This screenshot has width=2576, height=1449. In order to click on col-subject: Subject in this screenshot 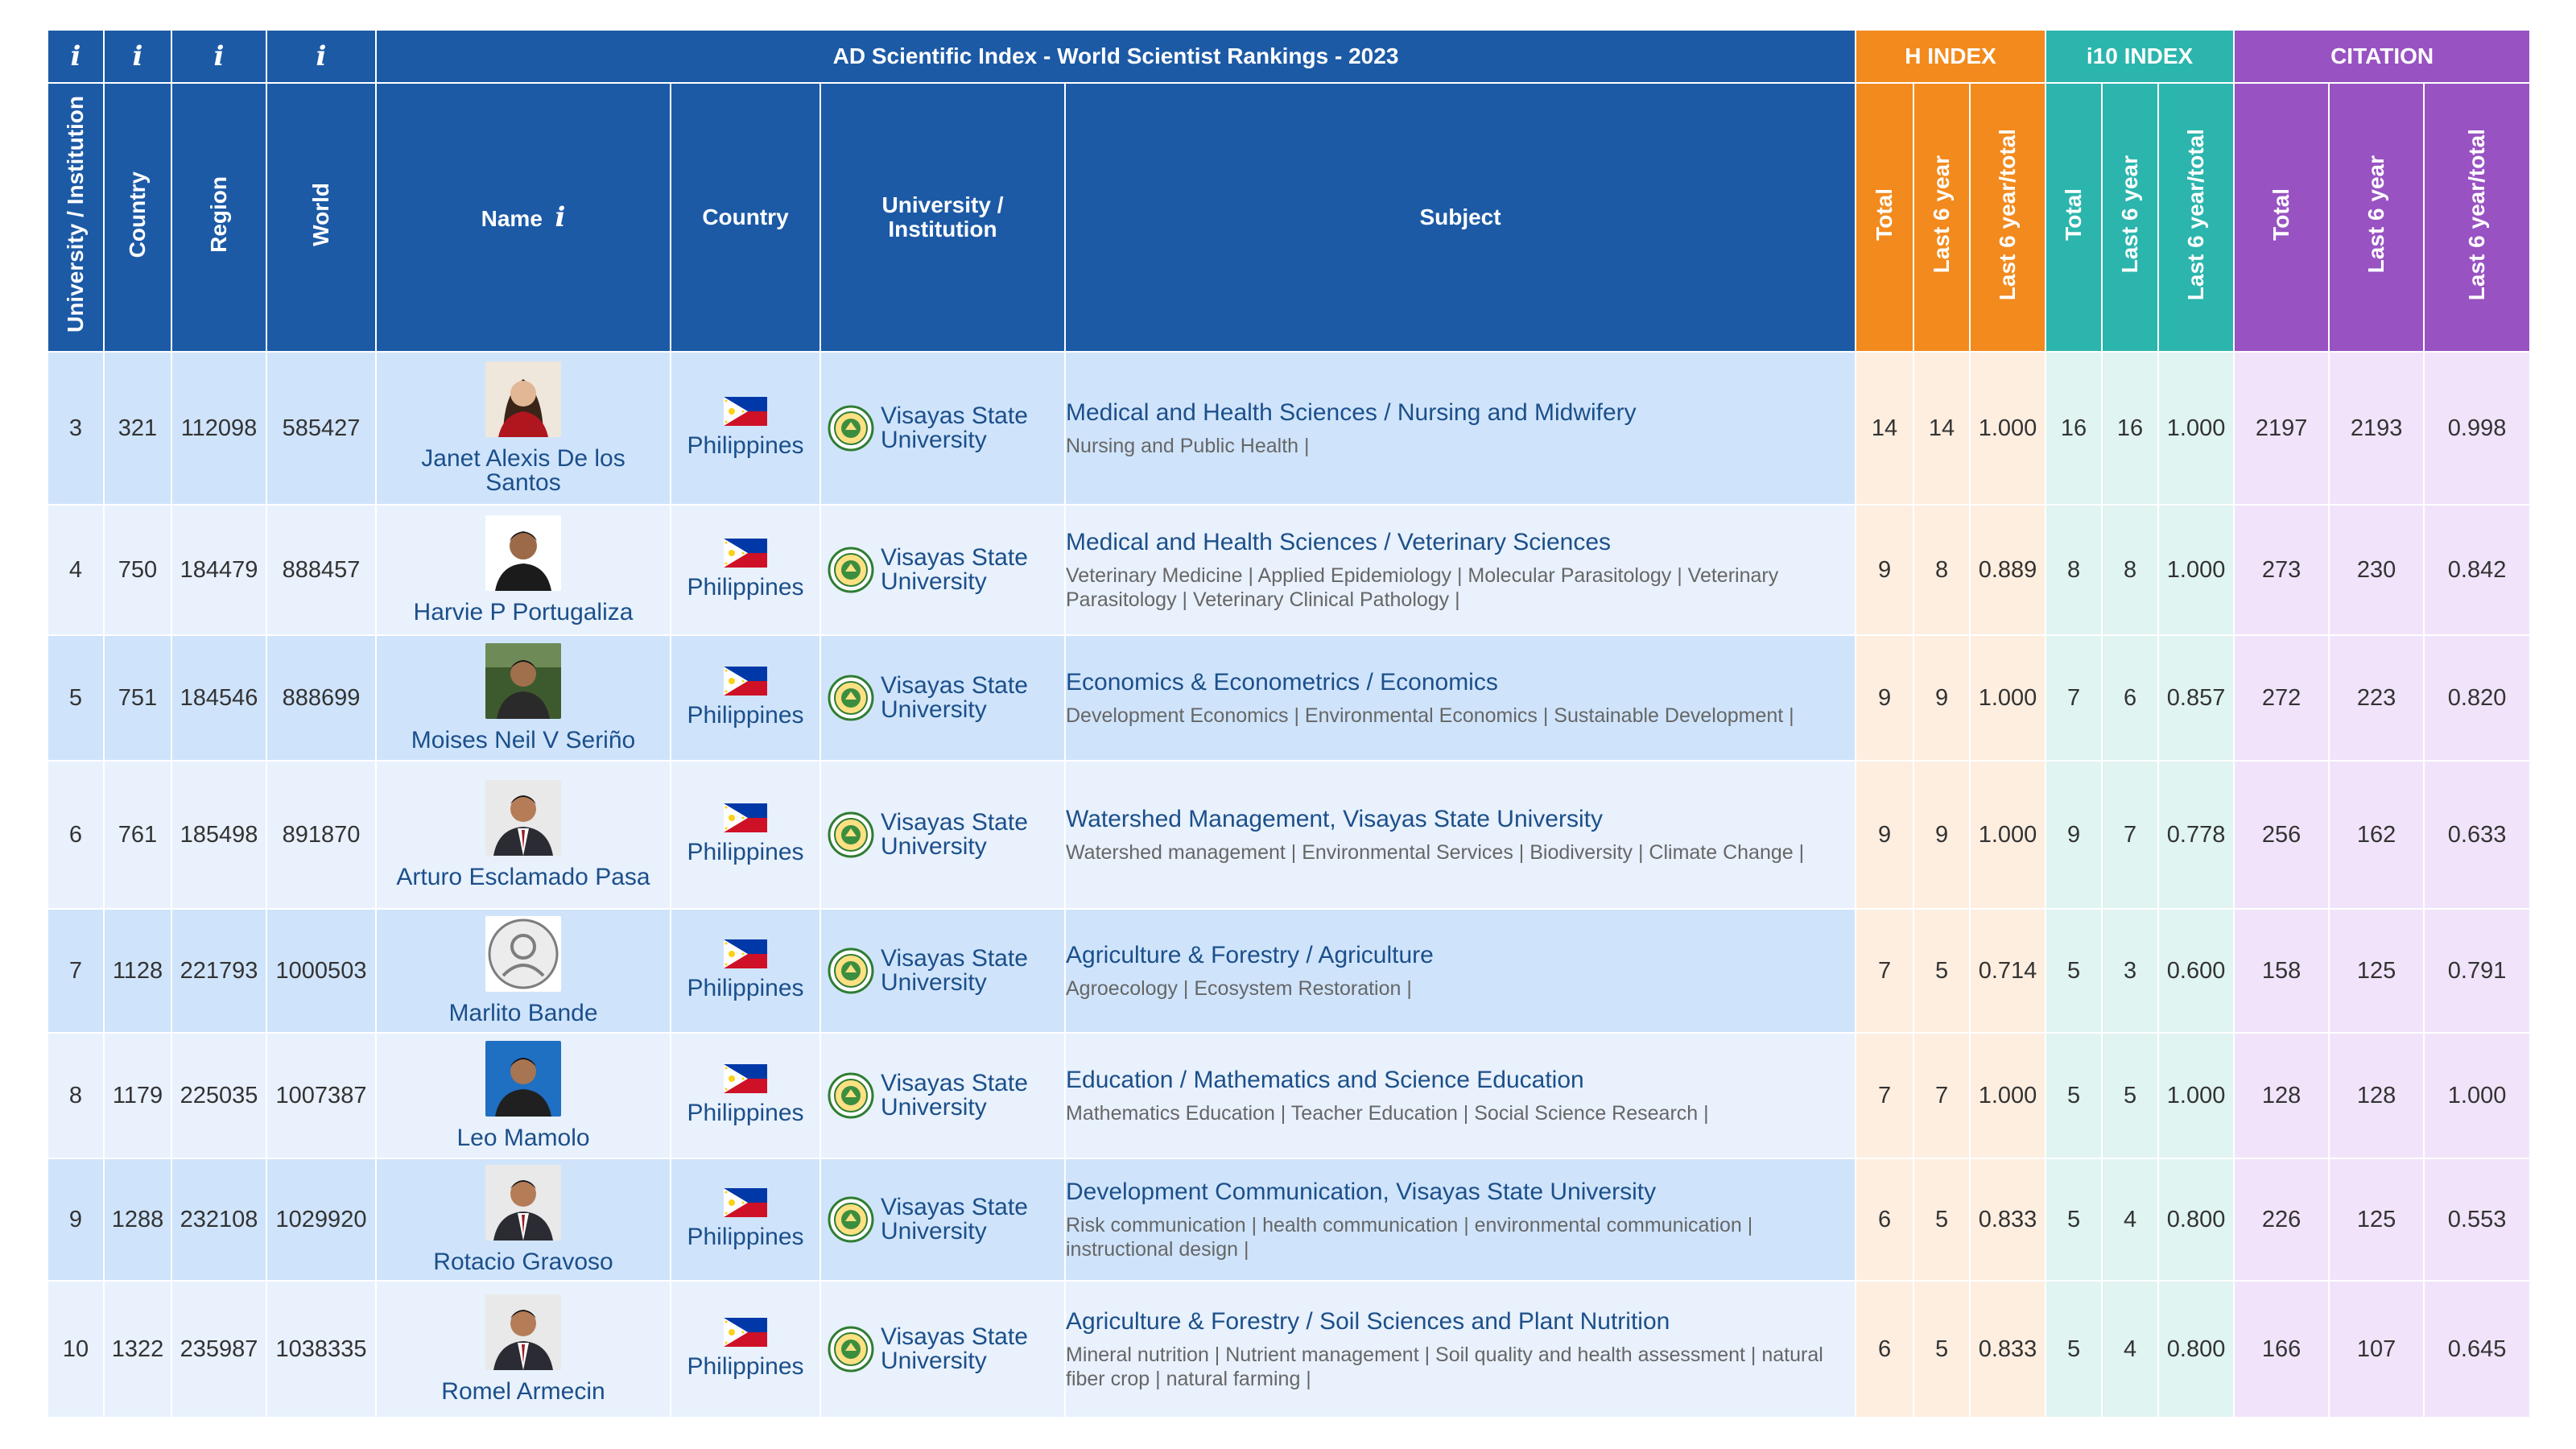, I will do `click(1460, 217)`.